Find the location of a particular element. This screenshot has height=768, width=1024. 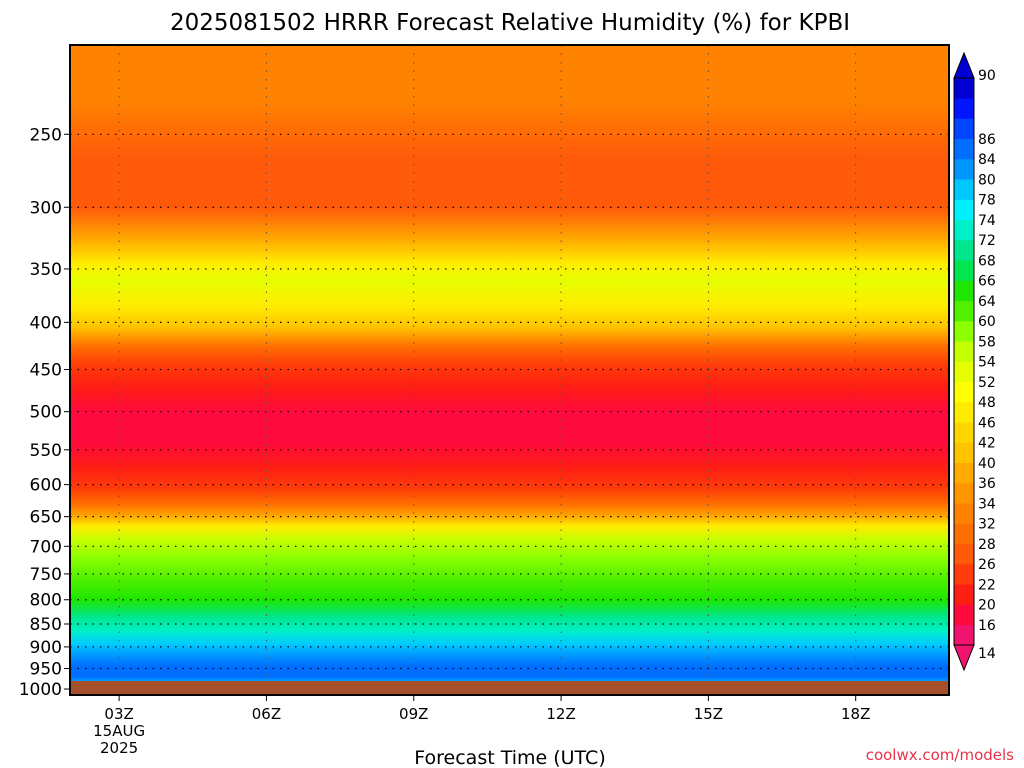

colorbar-label-34: 34 is located at coordinates (987, 504).